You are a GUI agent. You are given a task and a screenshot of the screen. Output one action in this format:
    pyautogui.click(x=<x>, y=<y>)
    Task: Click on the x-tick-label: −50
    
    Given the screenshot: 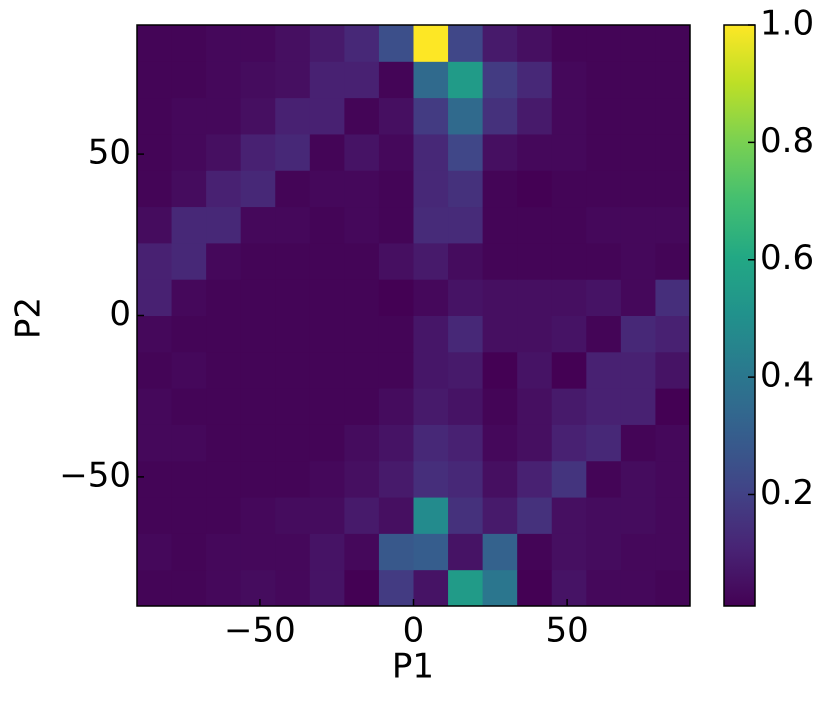 What is the action you would take?
    pyautogui.click(x=260, y=631)
    